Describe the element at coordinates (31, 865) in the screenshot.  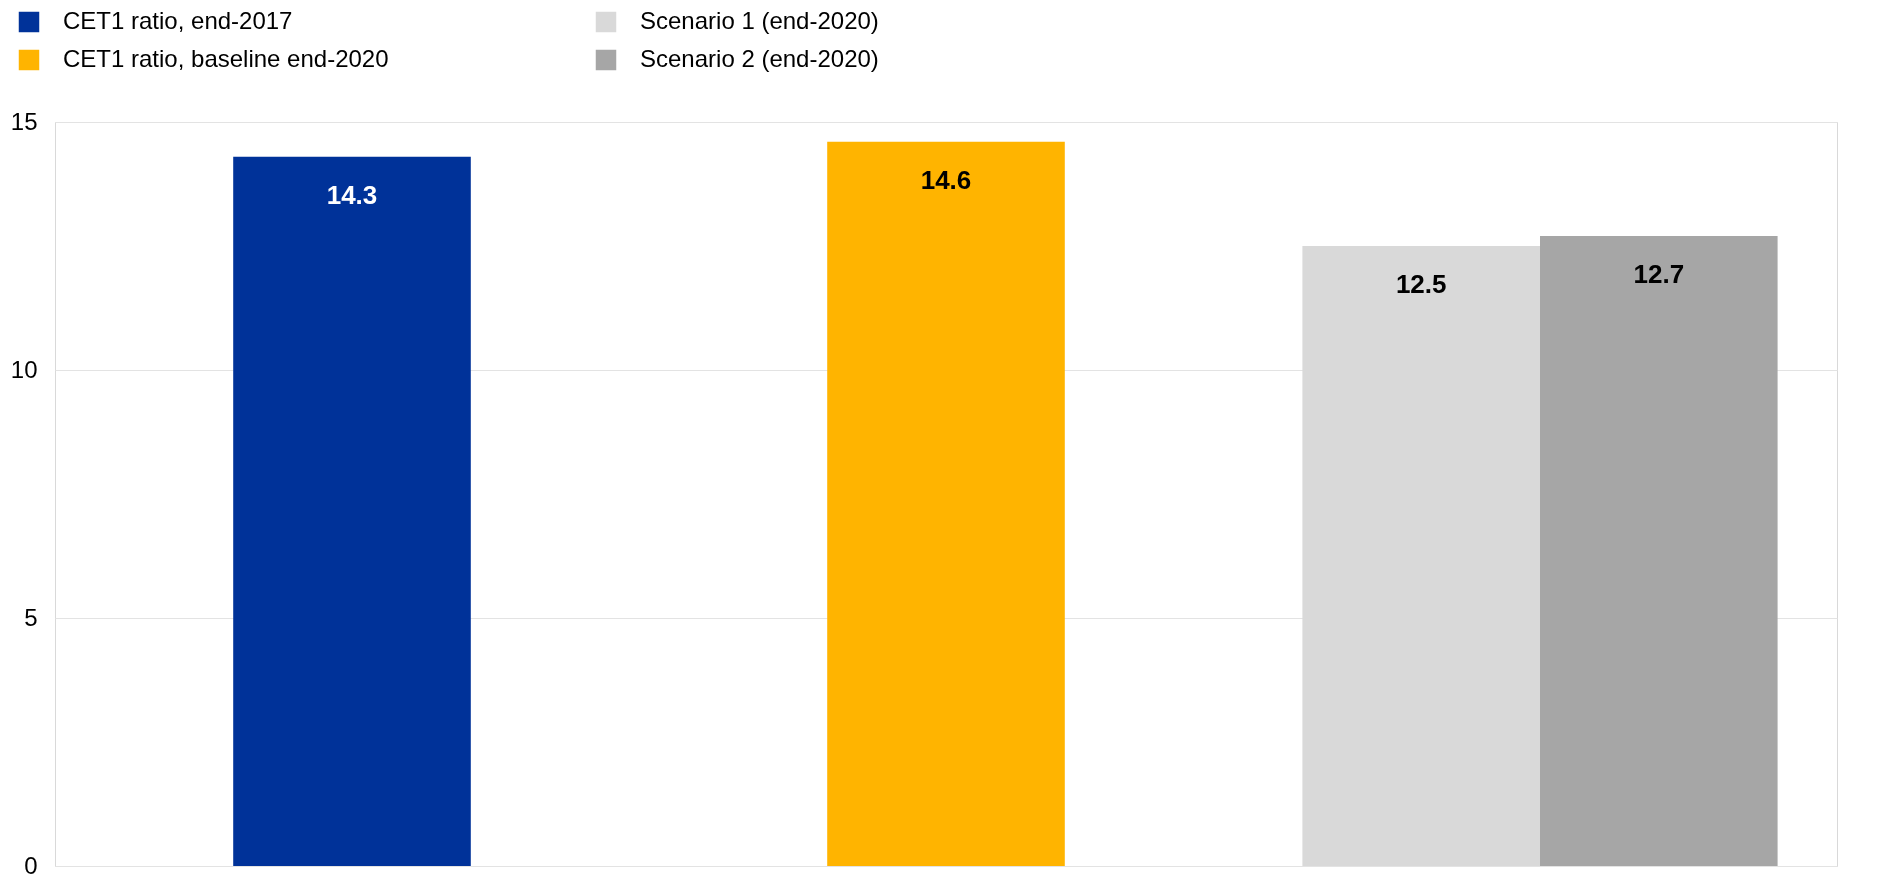
I see `y-tick-label: 0` at that location.